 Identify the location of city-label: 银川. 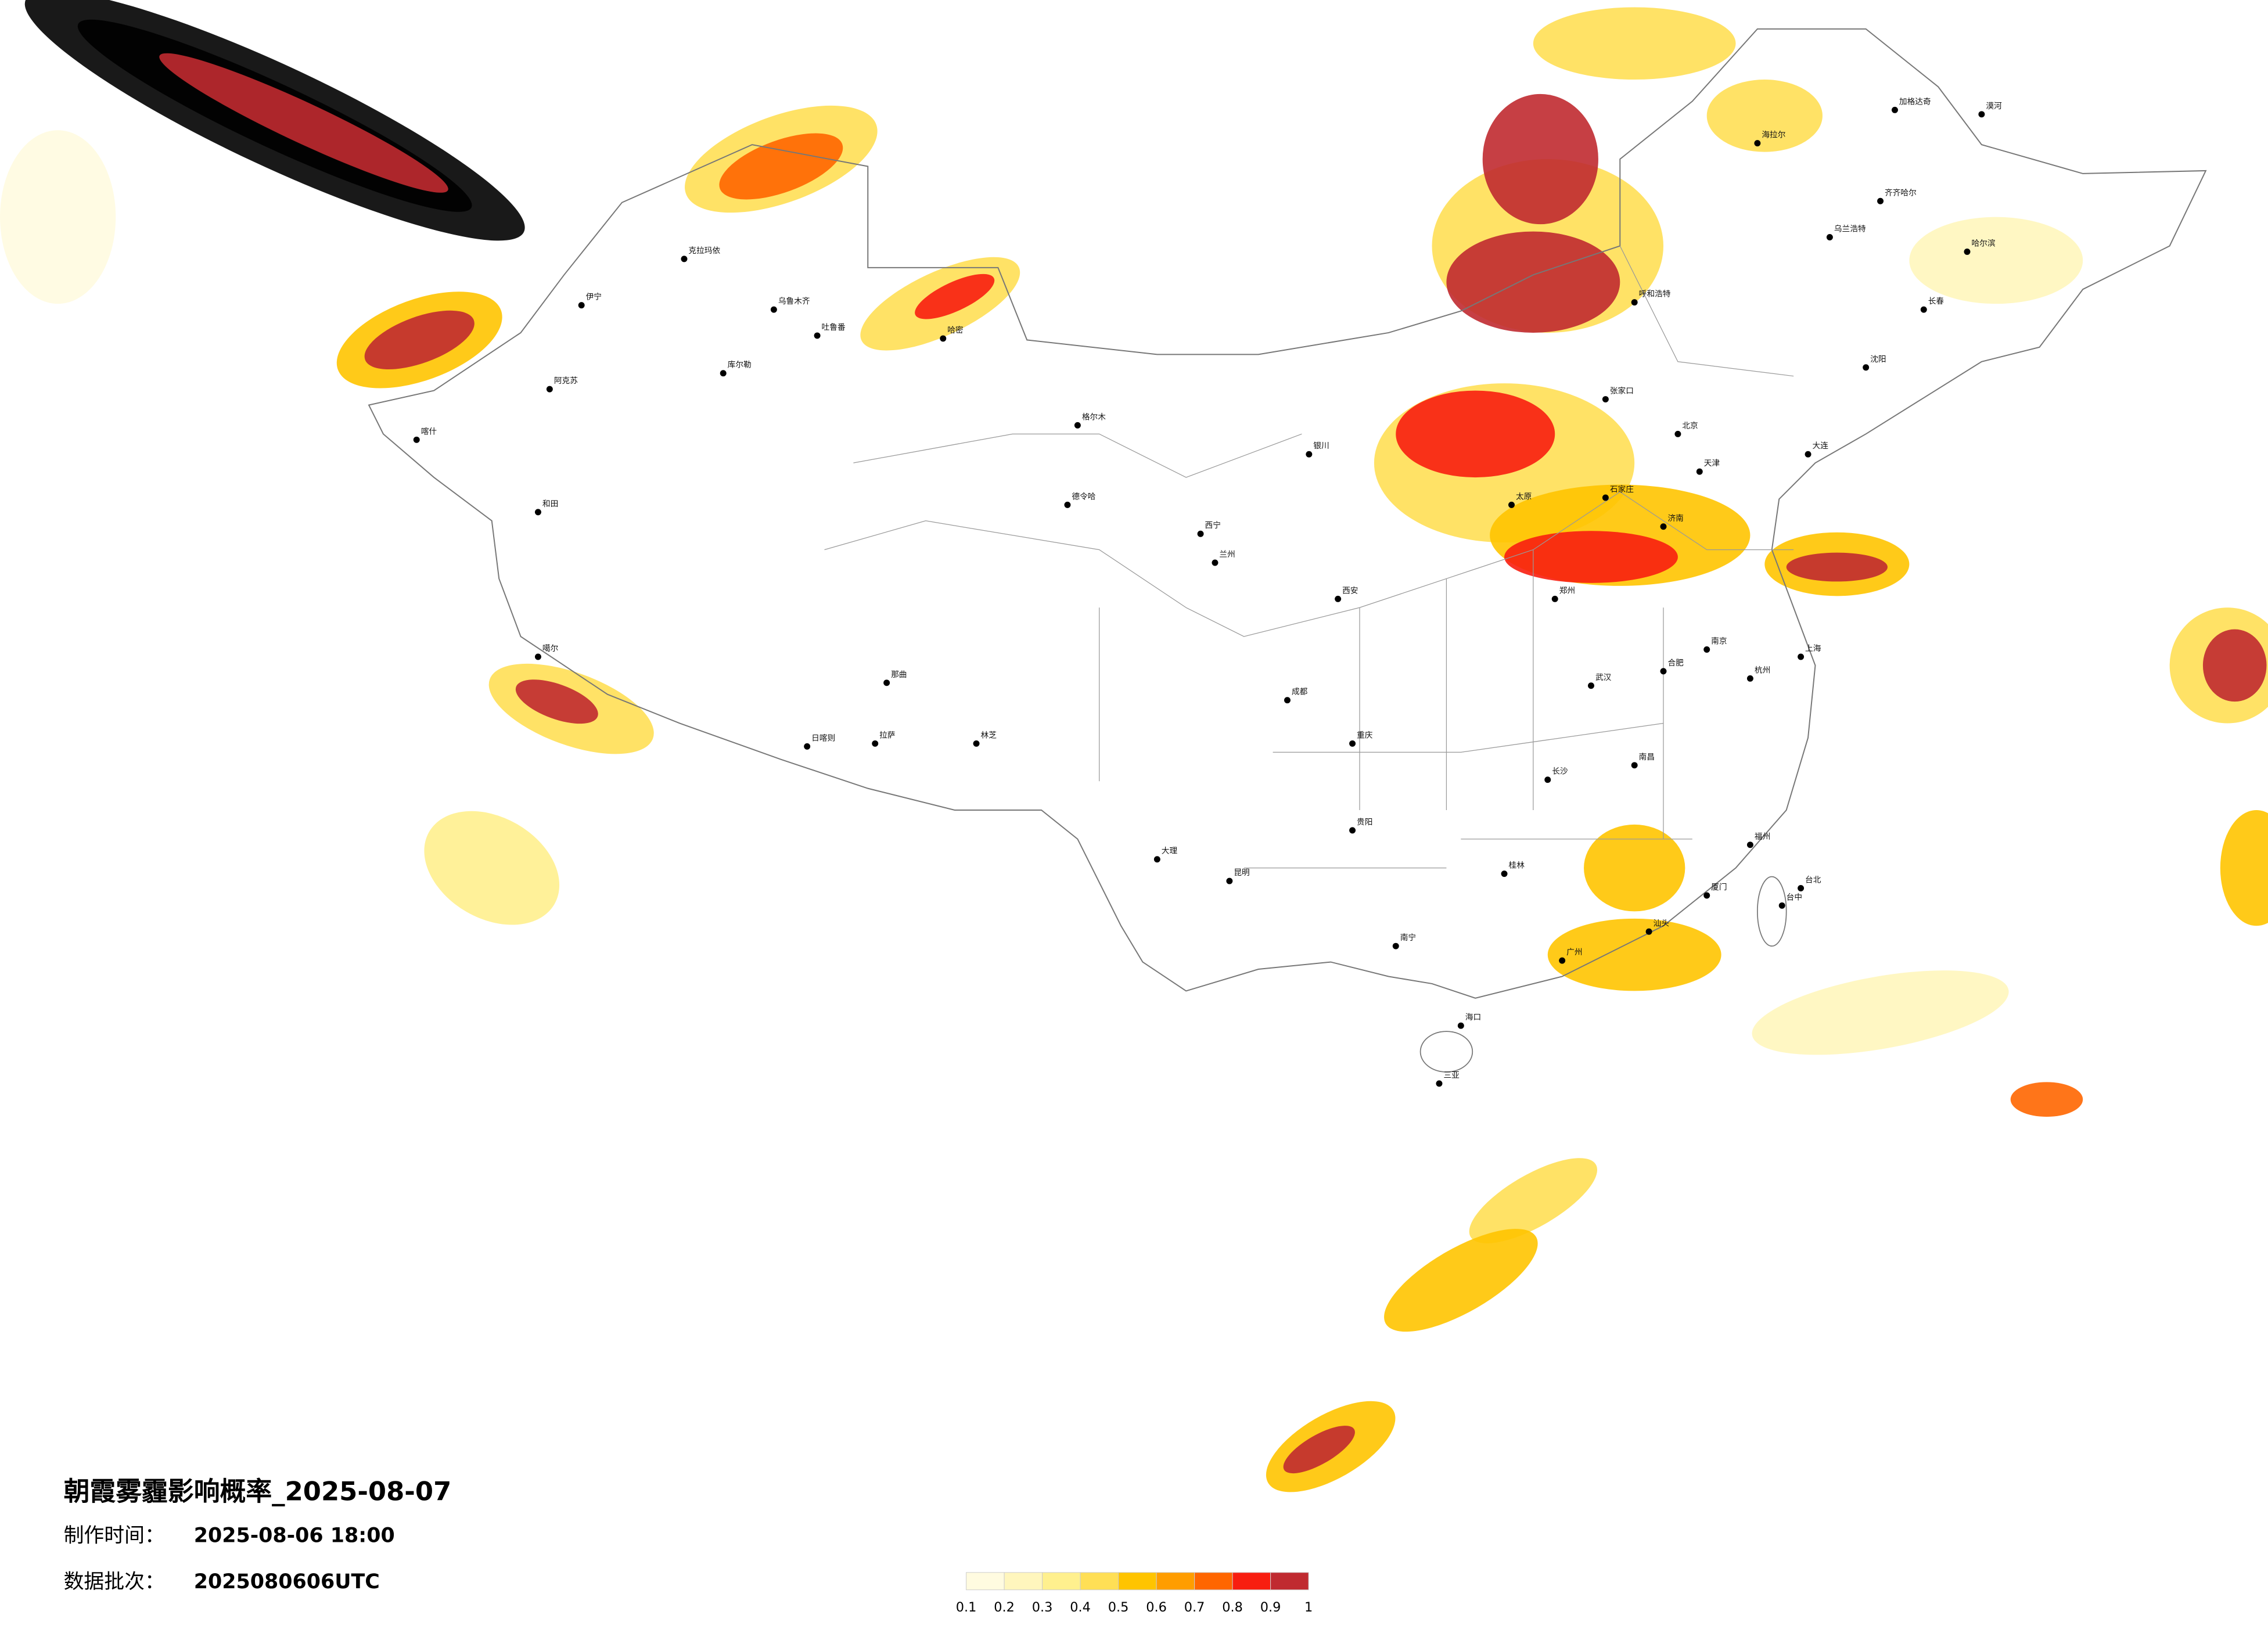
(1321, 446).